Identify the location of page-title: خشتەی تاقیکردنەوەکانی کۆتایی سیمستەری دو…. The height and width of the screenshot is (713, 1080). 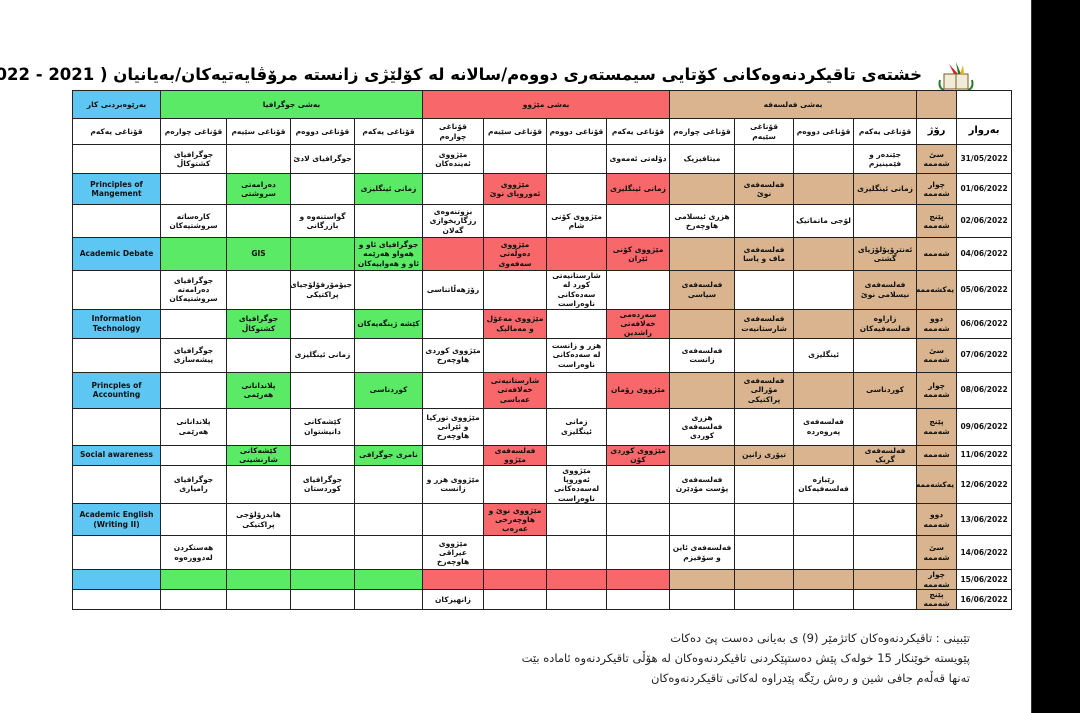
(461, 74).